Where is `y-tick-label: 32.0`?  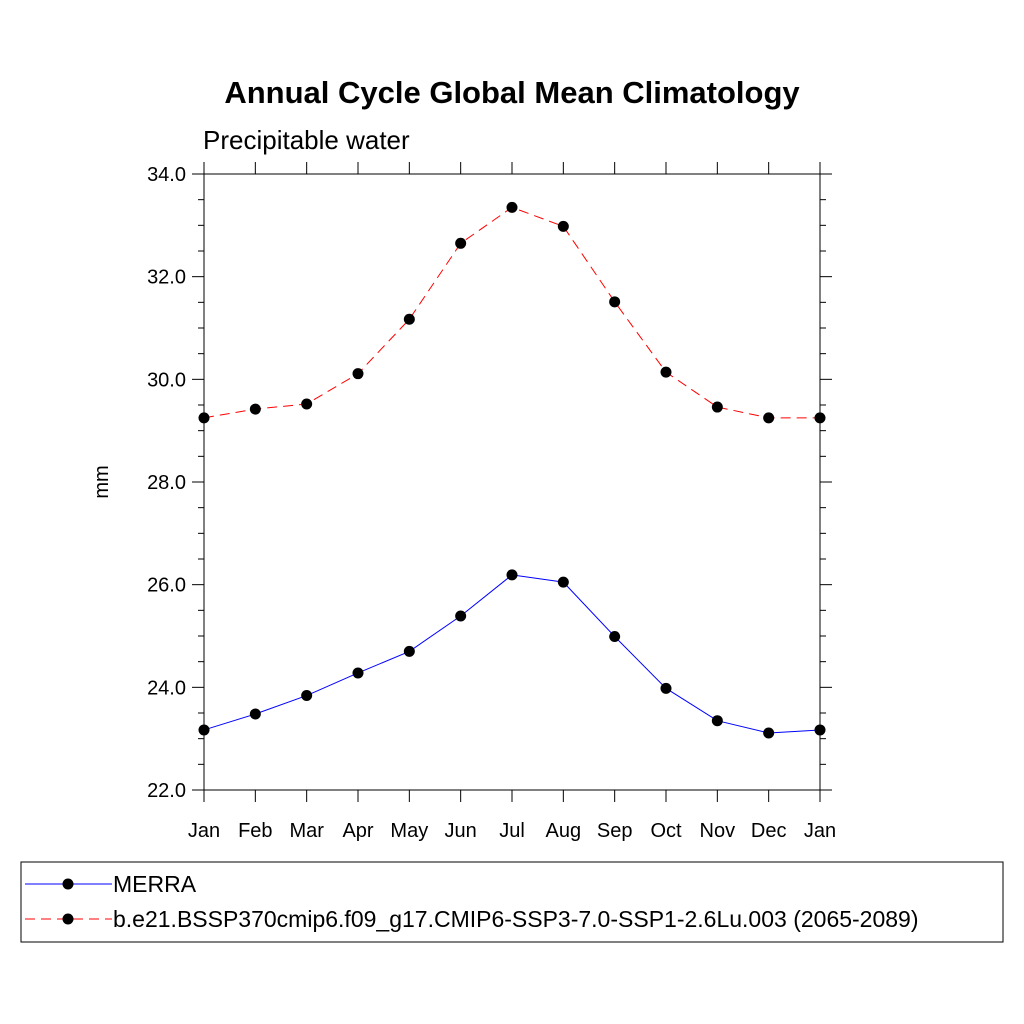
y-tick-label: 32.0 is located at coordinates (166, 278).